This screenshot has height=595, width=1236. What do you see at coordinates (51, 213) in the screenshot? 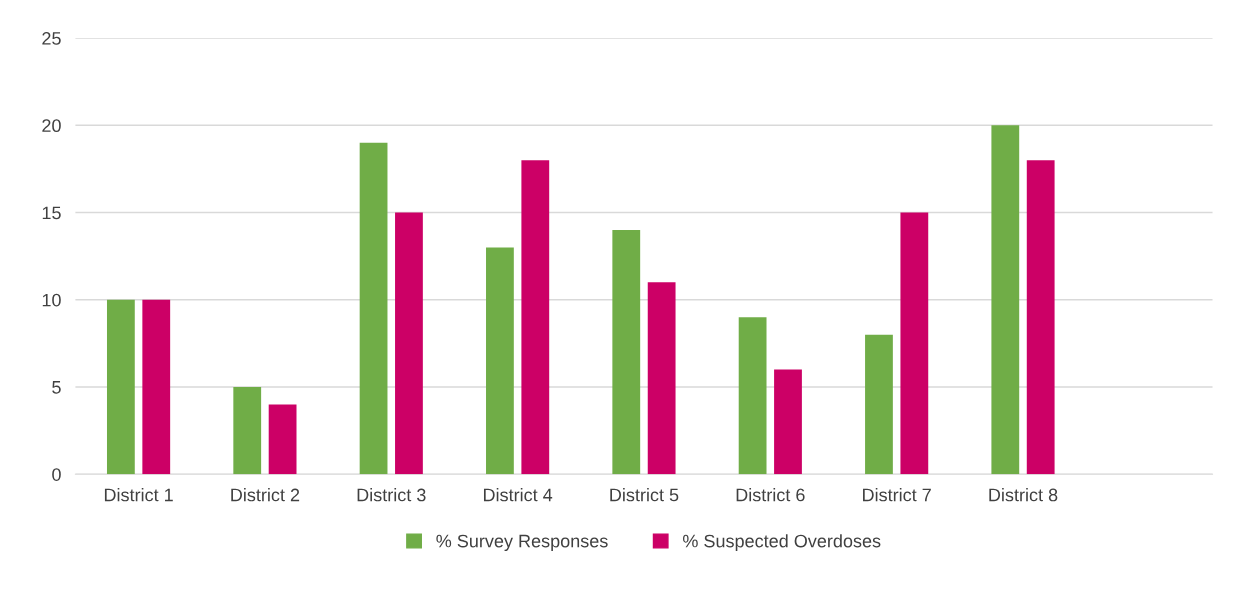
I see `y-tick-label: 15` at bounding box center [51, 213].